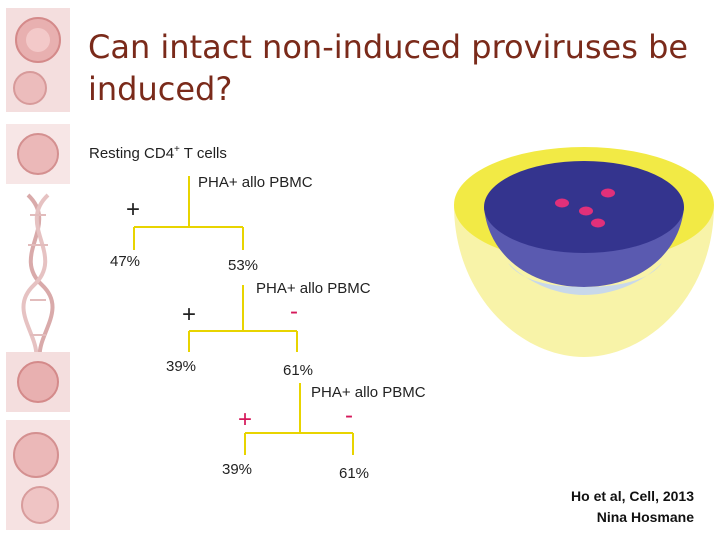 The height and width of the screenshot is (540, 720). I want to click on culture-well-illustration, so click(584, 252).